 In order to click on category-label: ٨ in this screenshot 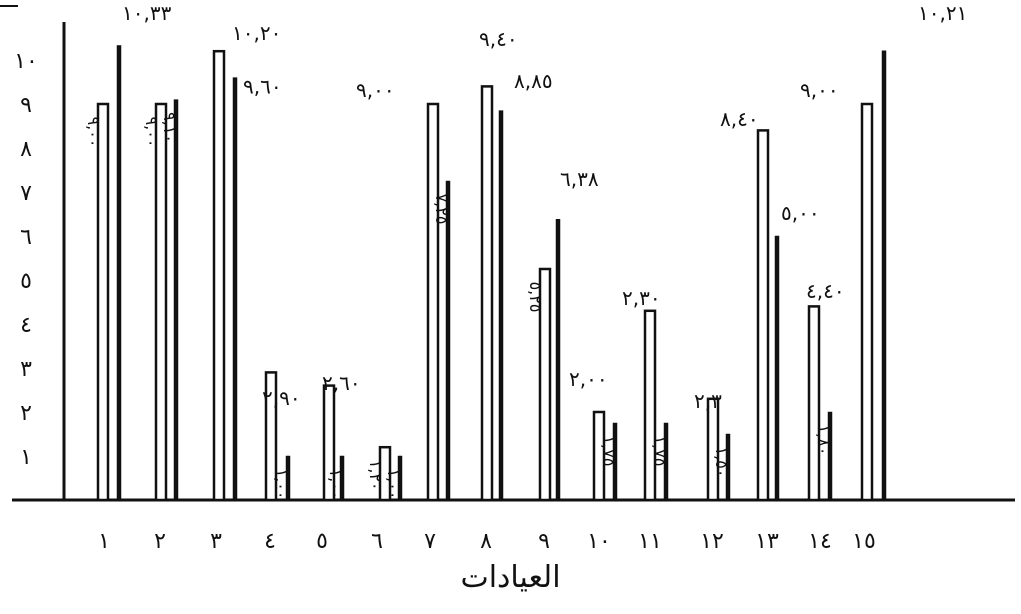, I will do `click(486, 541)`.